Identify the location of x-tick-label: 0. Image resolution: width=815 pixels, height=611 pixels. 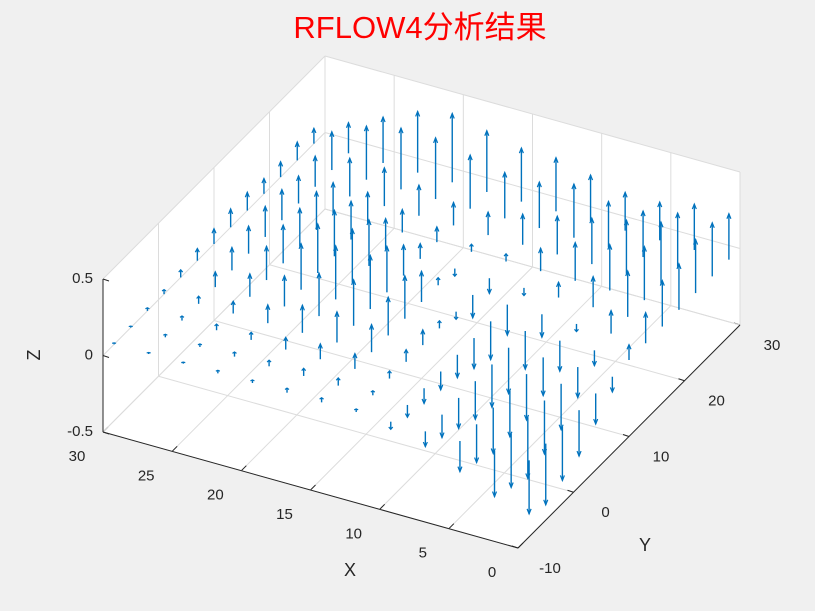
(492, 572).